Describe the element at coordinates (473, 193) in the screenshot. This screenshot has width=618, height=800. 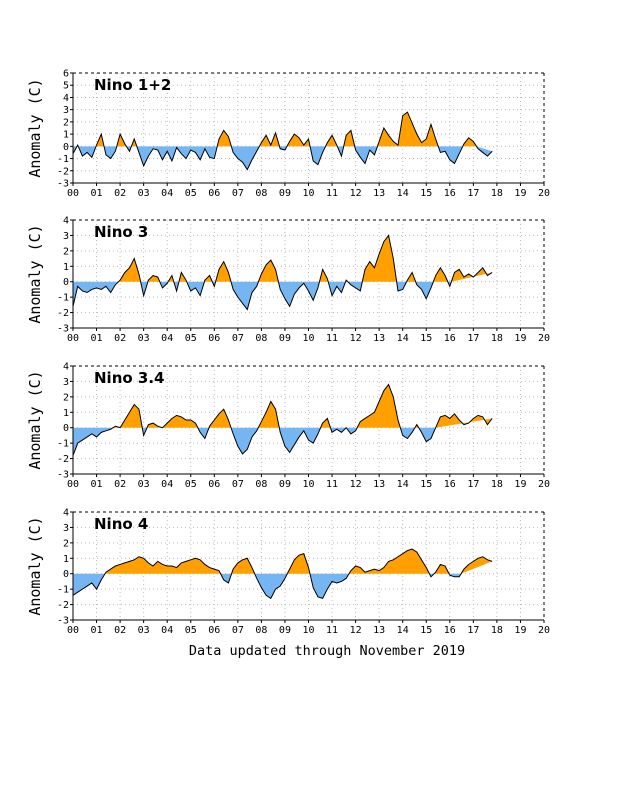
I see `x-tick-label: 17` at that location.